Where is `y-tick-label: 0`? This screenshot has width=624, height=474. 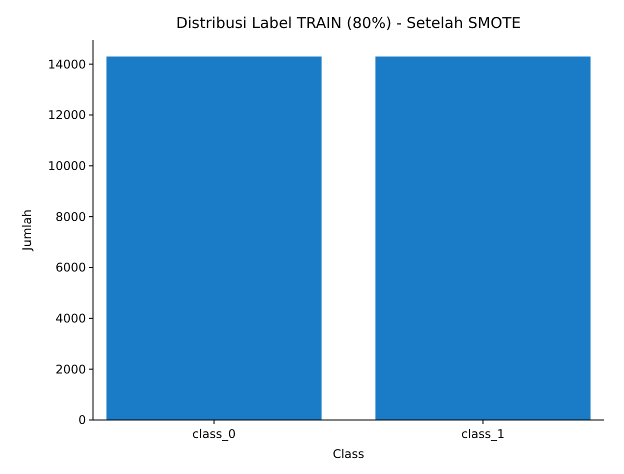 y-tick-label: 0 is located at coordinates (82, 420).